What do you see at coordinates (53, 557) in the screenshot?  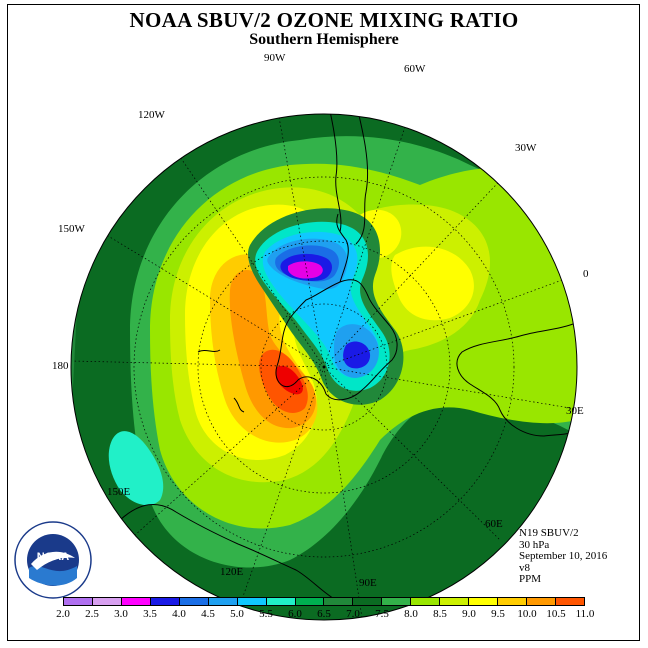 I see `noaa-logo-text: NOAA` at bounding box center [53, 557].